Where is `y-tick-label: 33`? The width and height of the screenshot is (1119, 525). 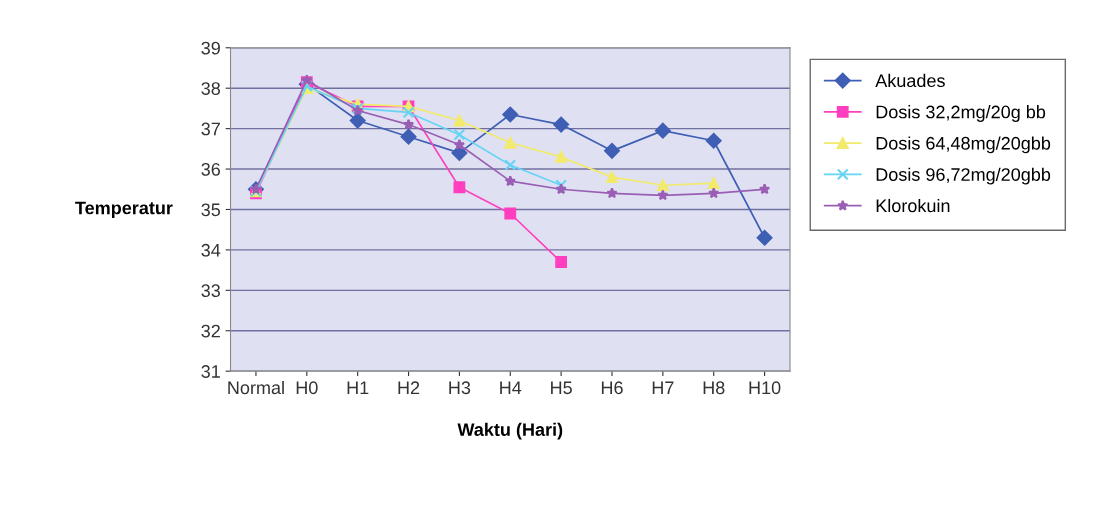
y-tick-label: 33 is located at coordinates (210, 291).